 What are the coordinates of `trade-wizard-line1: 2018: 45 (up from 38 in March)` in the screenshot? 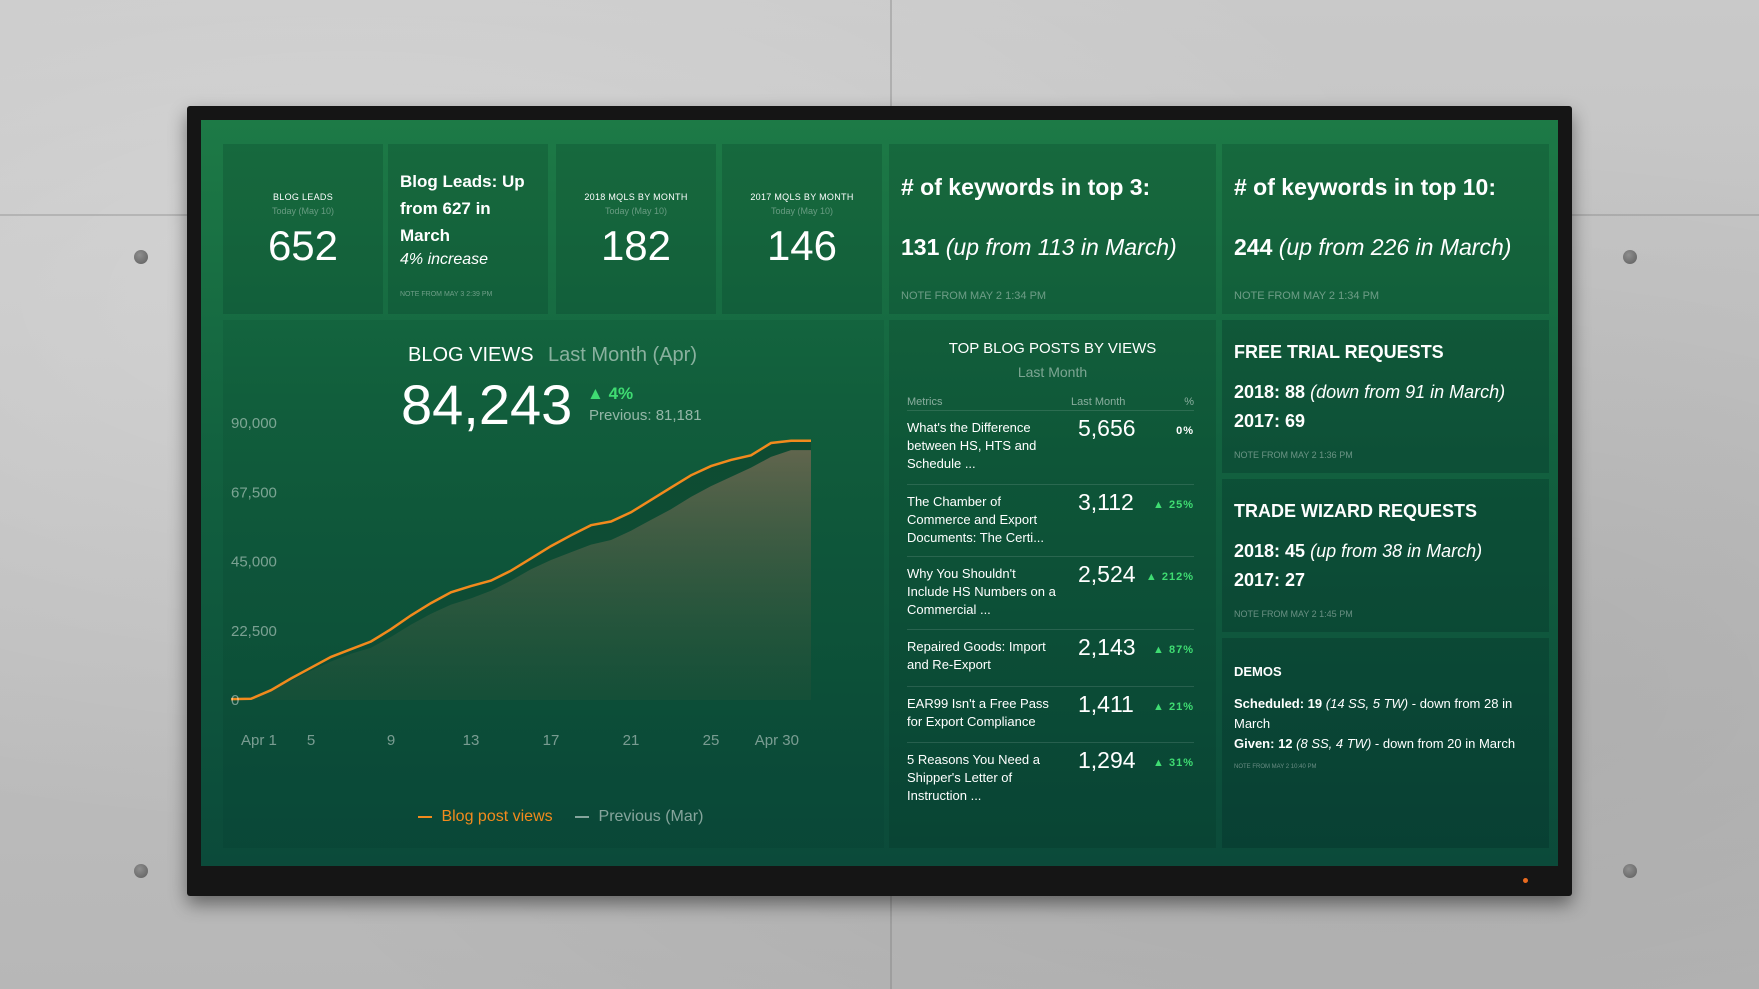 It's located at (1358, 551).